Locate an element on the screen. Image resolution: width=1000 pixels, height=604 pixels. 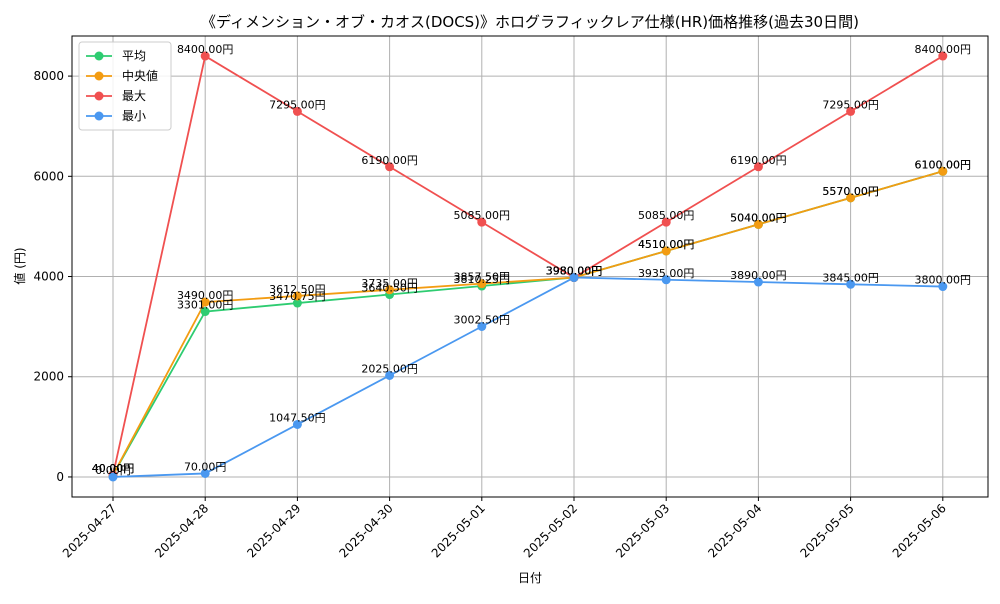
data-label-1: 40.00円 is located at coordinates (113, 468).